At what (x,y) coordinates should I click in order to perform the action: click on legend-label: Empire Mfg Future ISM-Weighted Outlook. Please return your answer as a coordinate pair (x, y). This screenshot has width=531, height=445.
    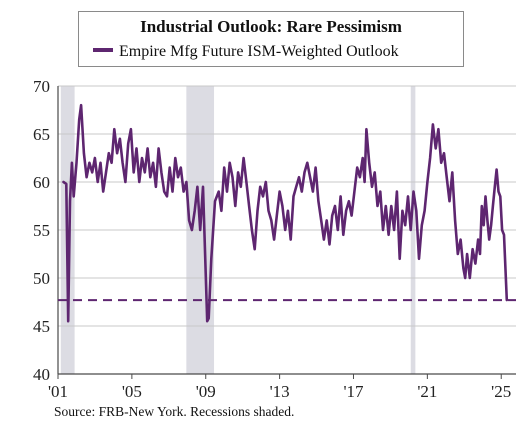
    Looking at the image, I should click on (259, 51).